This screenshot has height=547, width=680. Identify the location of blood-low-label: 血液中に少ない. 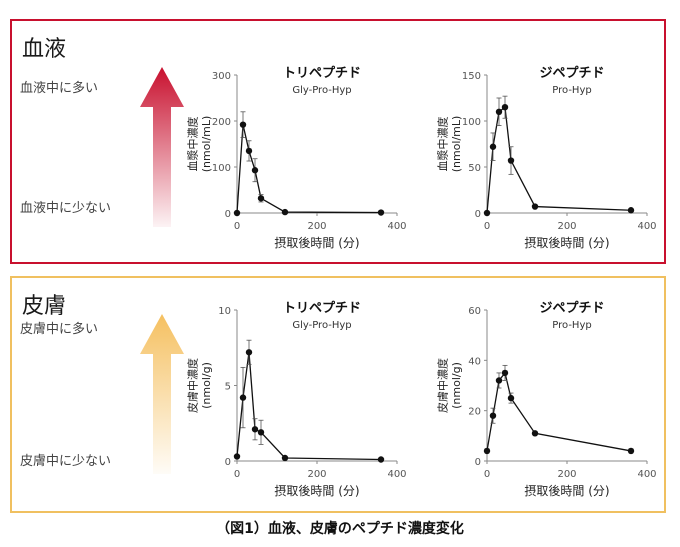
(66, 208).